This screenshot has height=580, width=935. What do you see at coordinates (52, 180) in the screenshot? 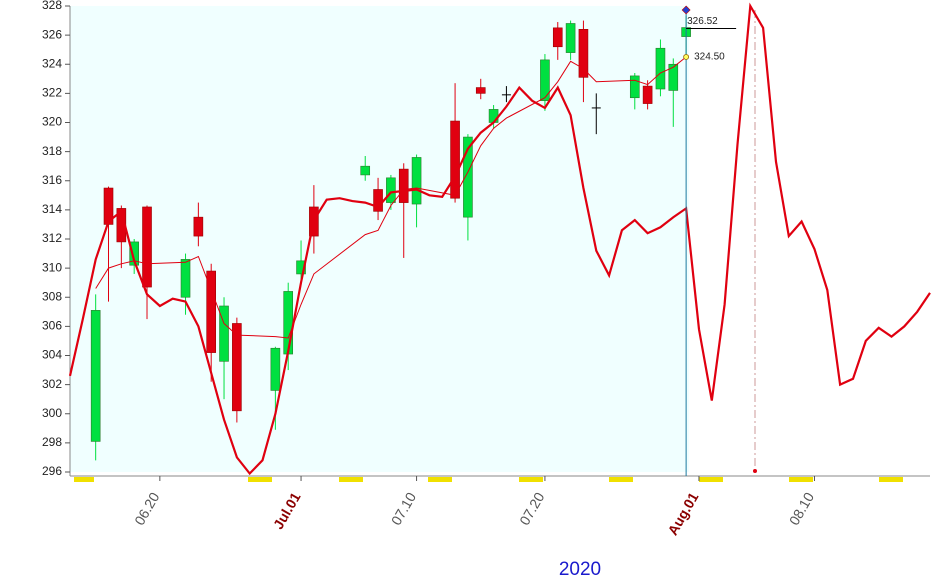
I see `y-tick-label: 316` at bounding box center [52, 180].